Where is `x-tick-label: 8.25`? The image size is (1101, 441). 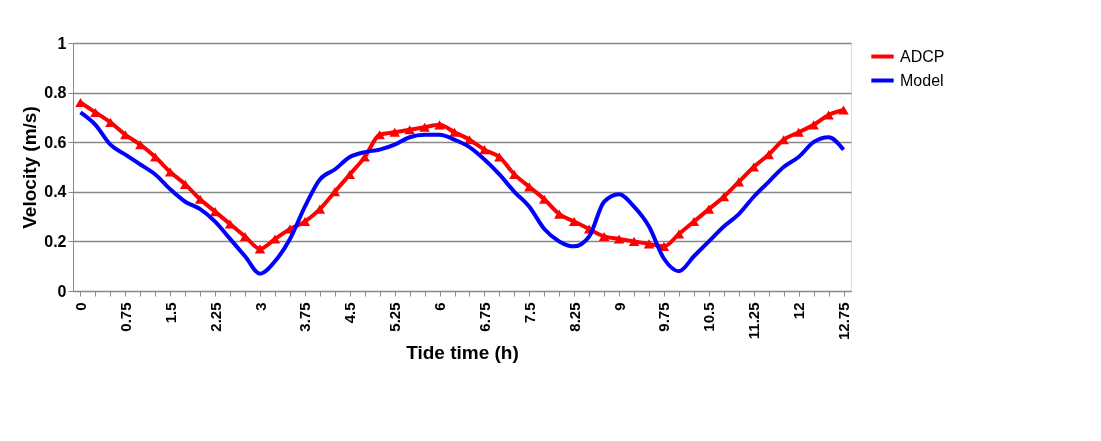 x-tick-label: 8.25 is located at coordinates (574, 317).